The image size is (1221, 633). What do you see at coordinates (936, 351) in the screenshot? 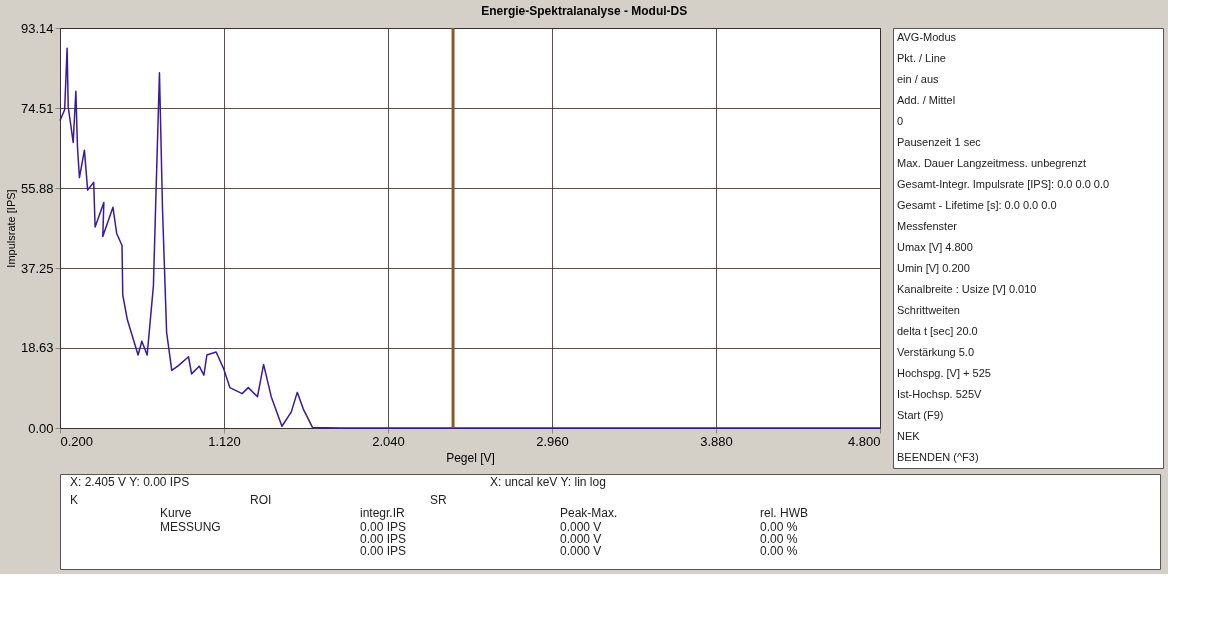
I see `text: Verstärkung 5.0` at bounding box center [936, 351].